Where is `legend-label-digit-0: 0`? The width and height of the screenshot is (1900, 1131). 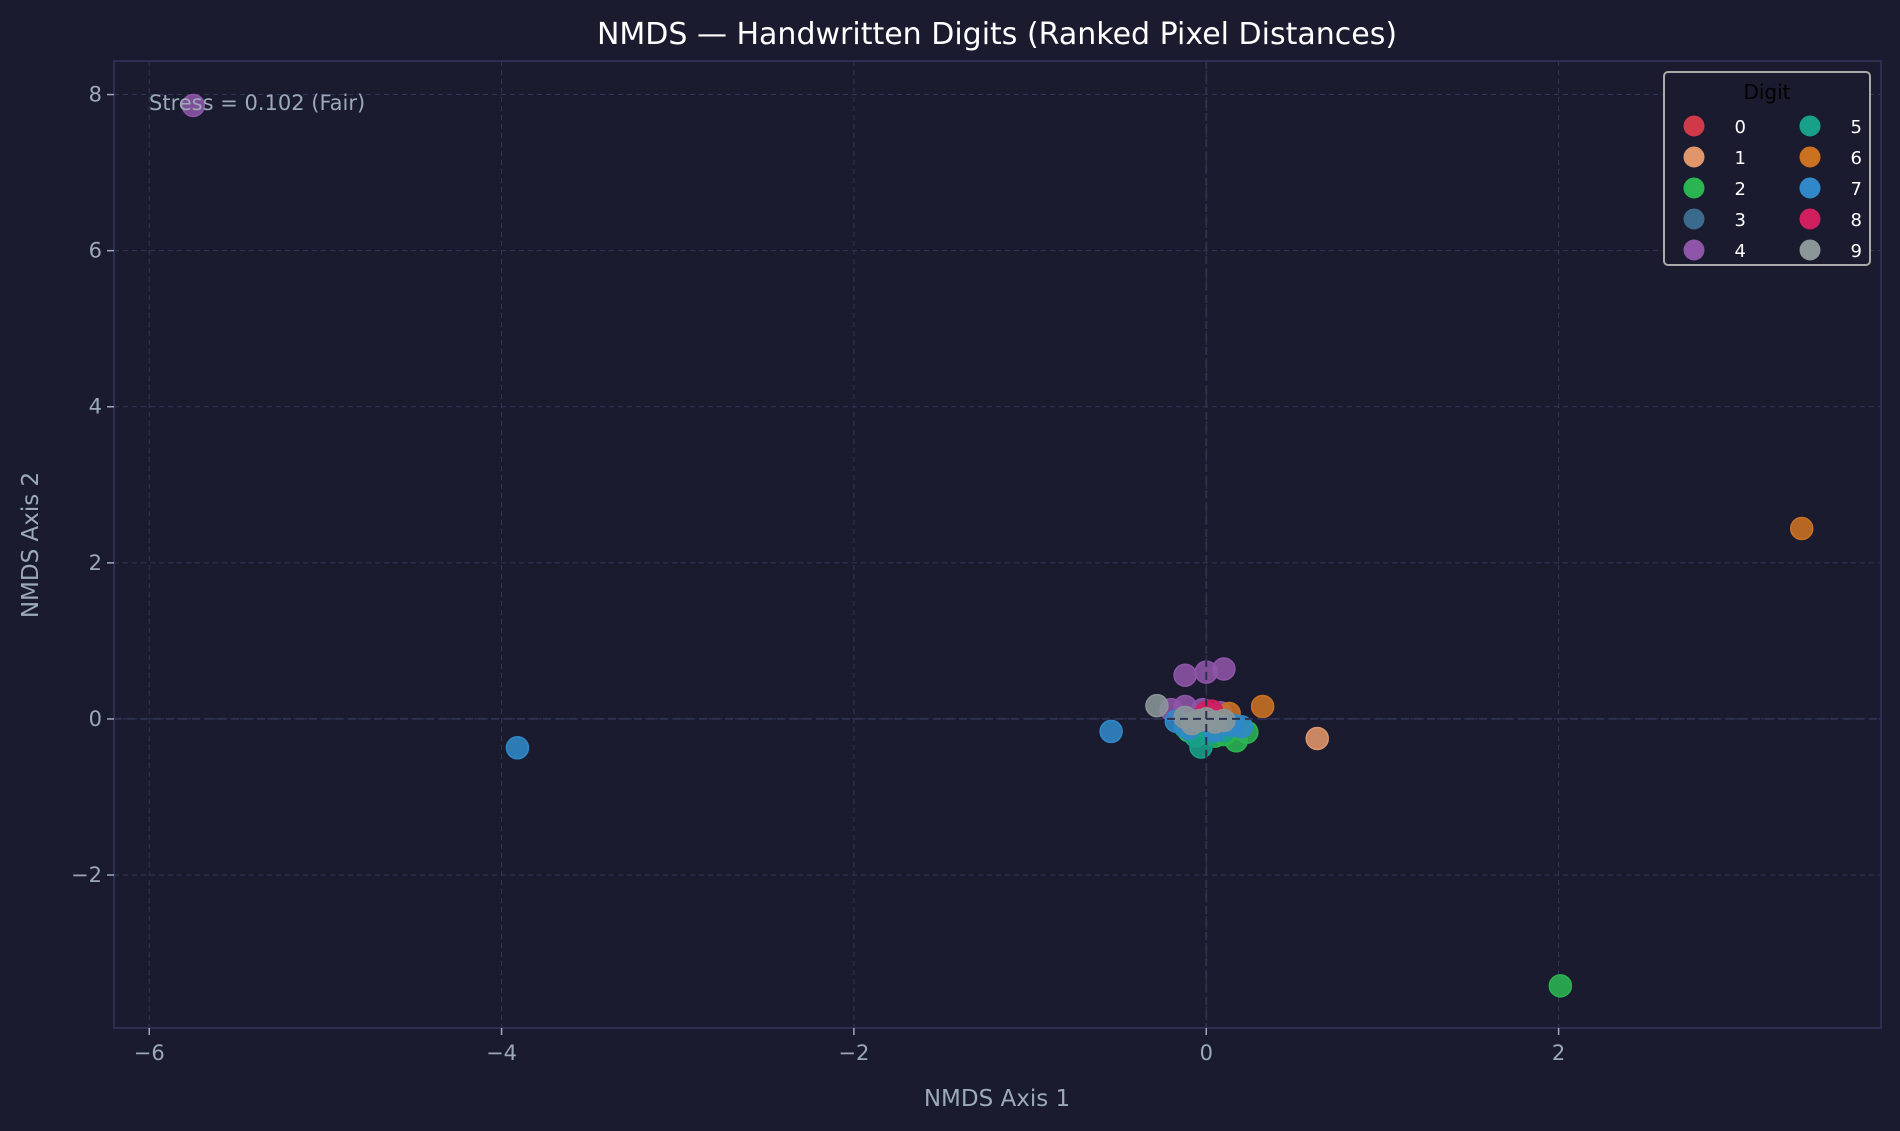
legend-label-digit-0: 0 is located at coordinates (1740, 127).